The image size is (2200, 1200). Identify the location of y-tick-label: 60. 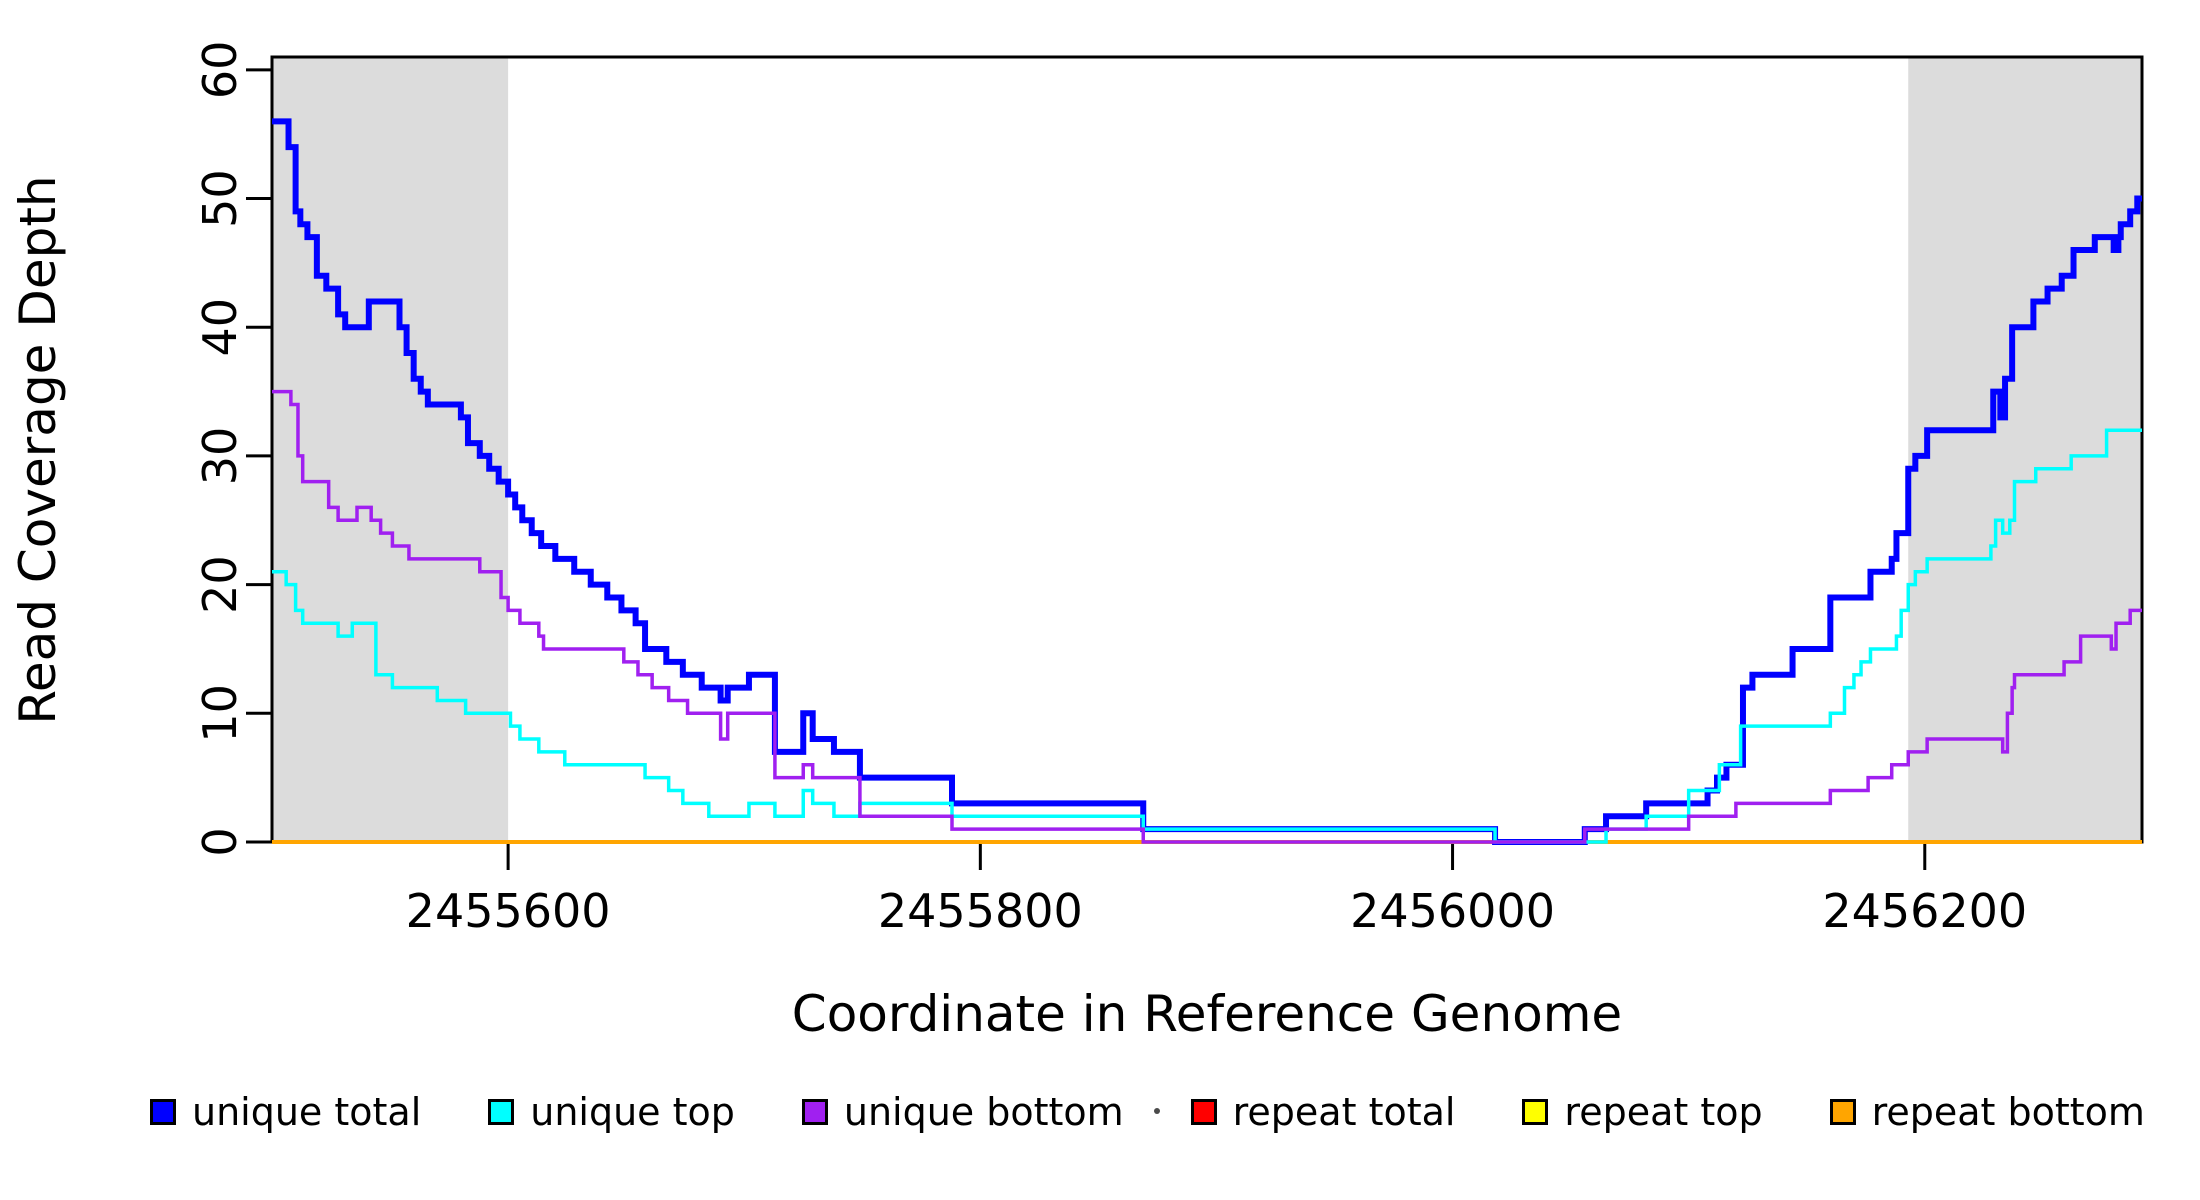
(220, 70).